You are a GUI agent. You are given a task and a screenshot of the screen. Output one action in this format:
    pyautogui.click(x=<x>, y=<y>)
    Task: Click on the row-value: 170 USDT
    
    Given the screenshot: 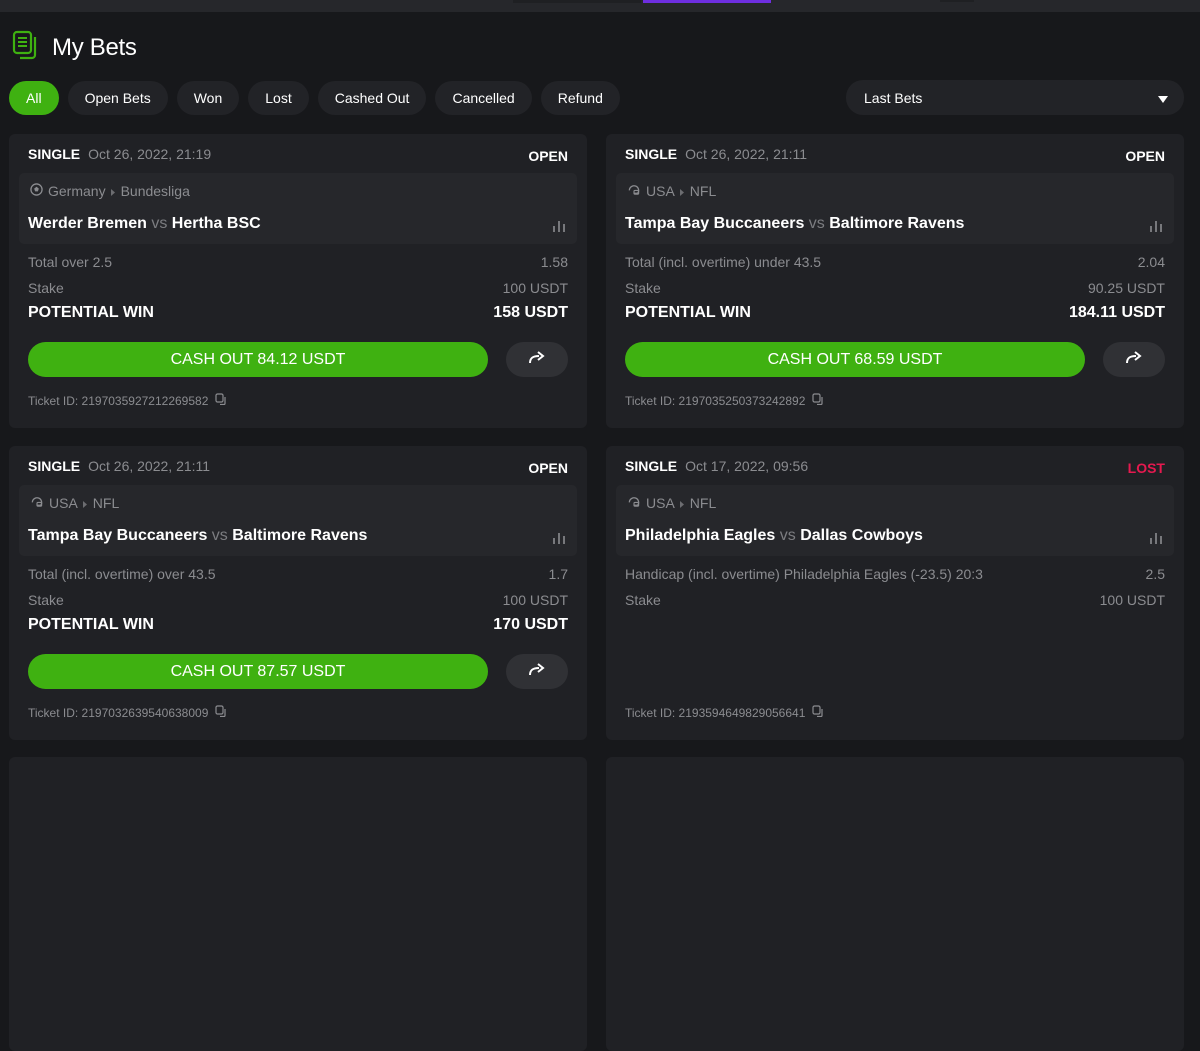 What is the action you would take?
    pyautogui.click(x=530, y=624)
    